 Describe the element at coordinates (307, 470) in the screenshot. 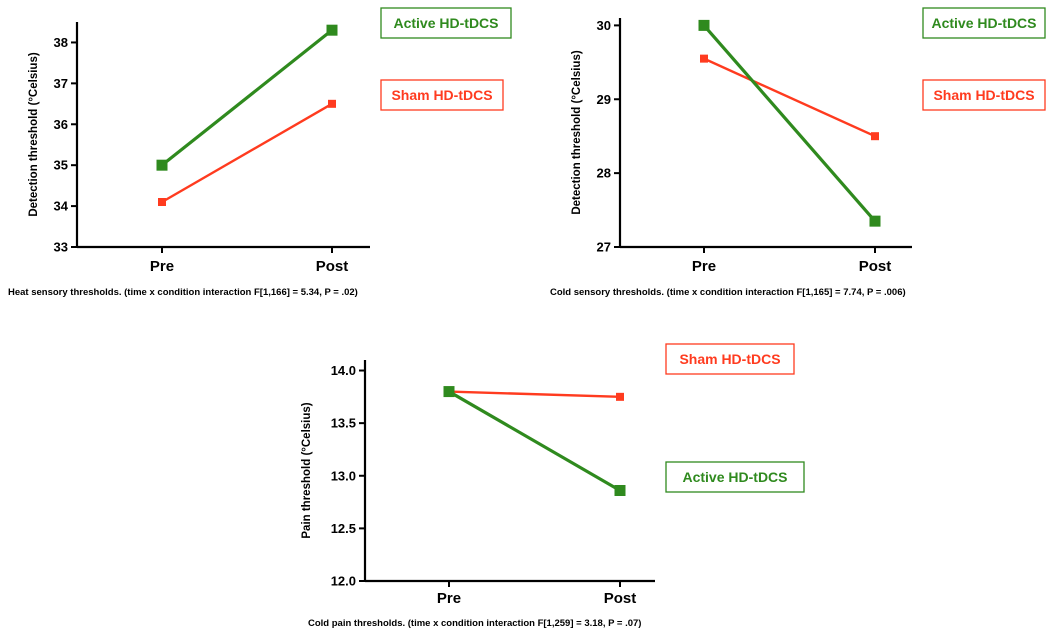

I see `y-axis-title: Pain threshold (°Celsius)` at that location.